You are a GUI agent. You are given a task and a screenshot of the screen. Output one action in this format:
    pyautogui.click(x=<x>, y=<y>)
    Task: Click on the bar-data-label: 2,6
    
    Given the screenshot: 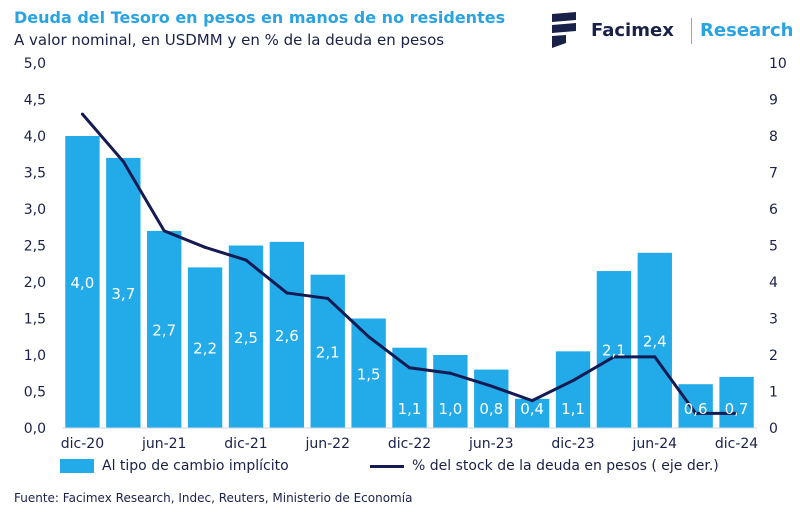 What is the action you would take?
    pyautogui.click(x=287, y=336)
    